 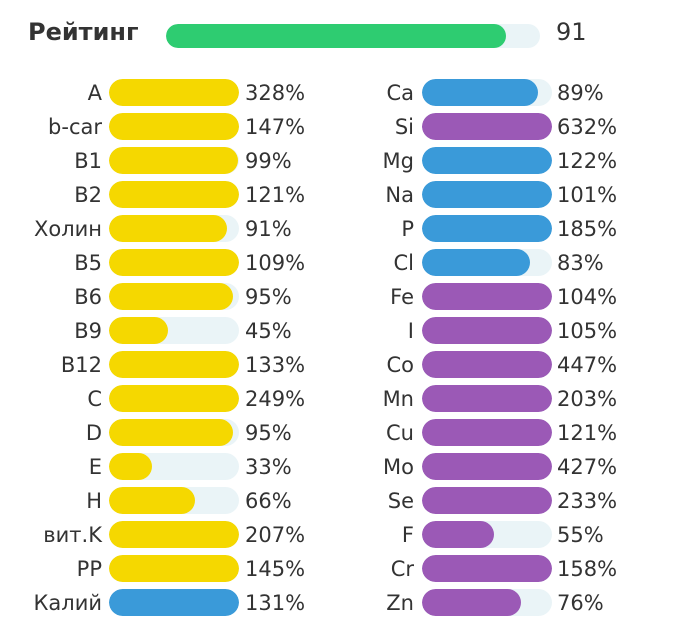 What do you see at coordinates (275, 569) in the screenshot?
I see `nutrient-percent: 145%` at bounding box center [275, 569].